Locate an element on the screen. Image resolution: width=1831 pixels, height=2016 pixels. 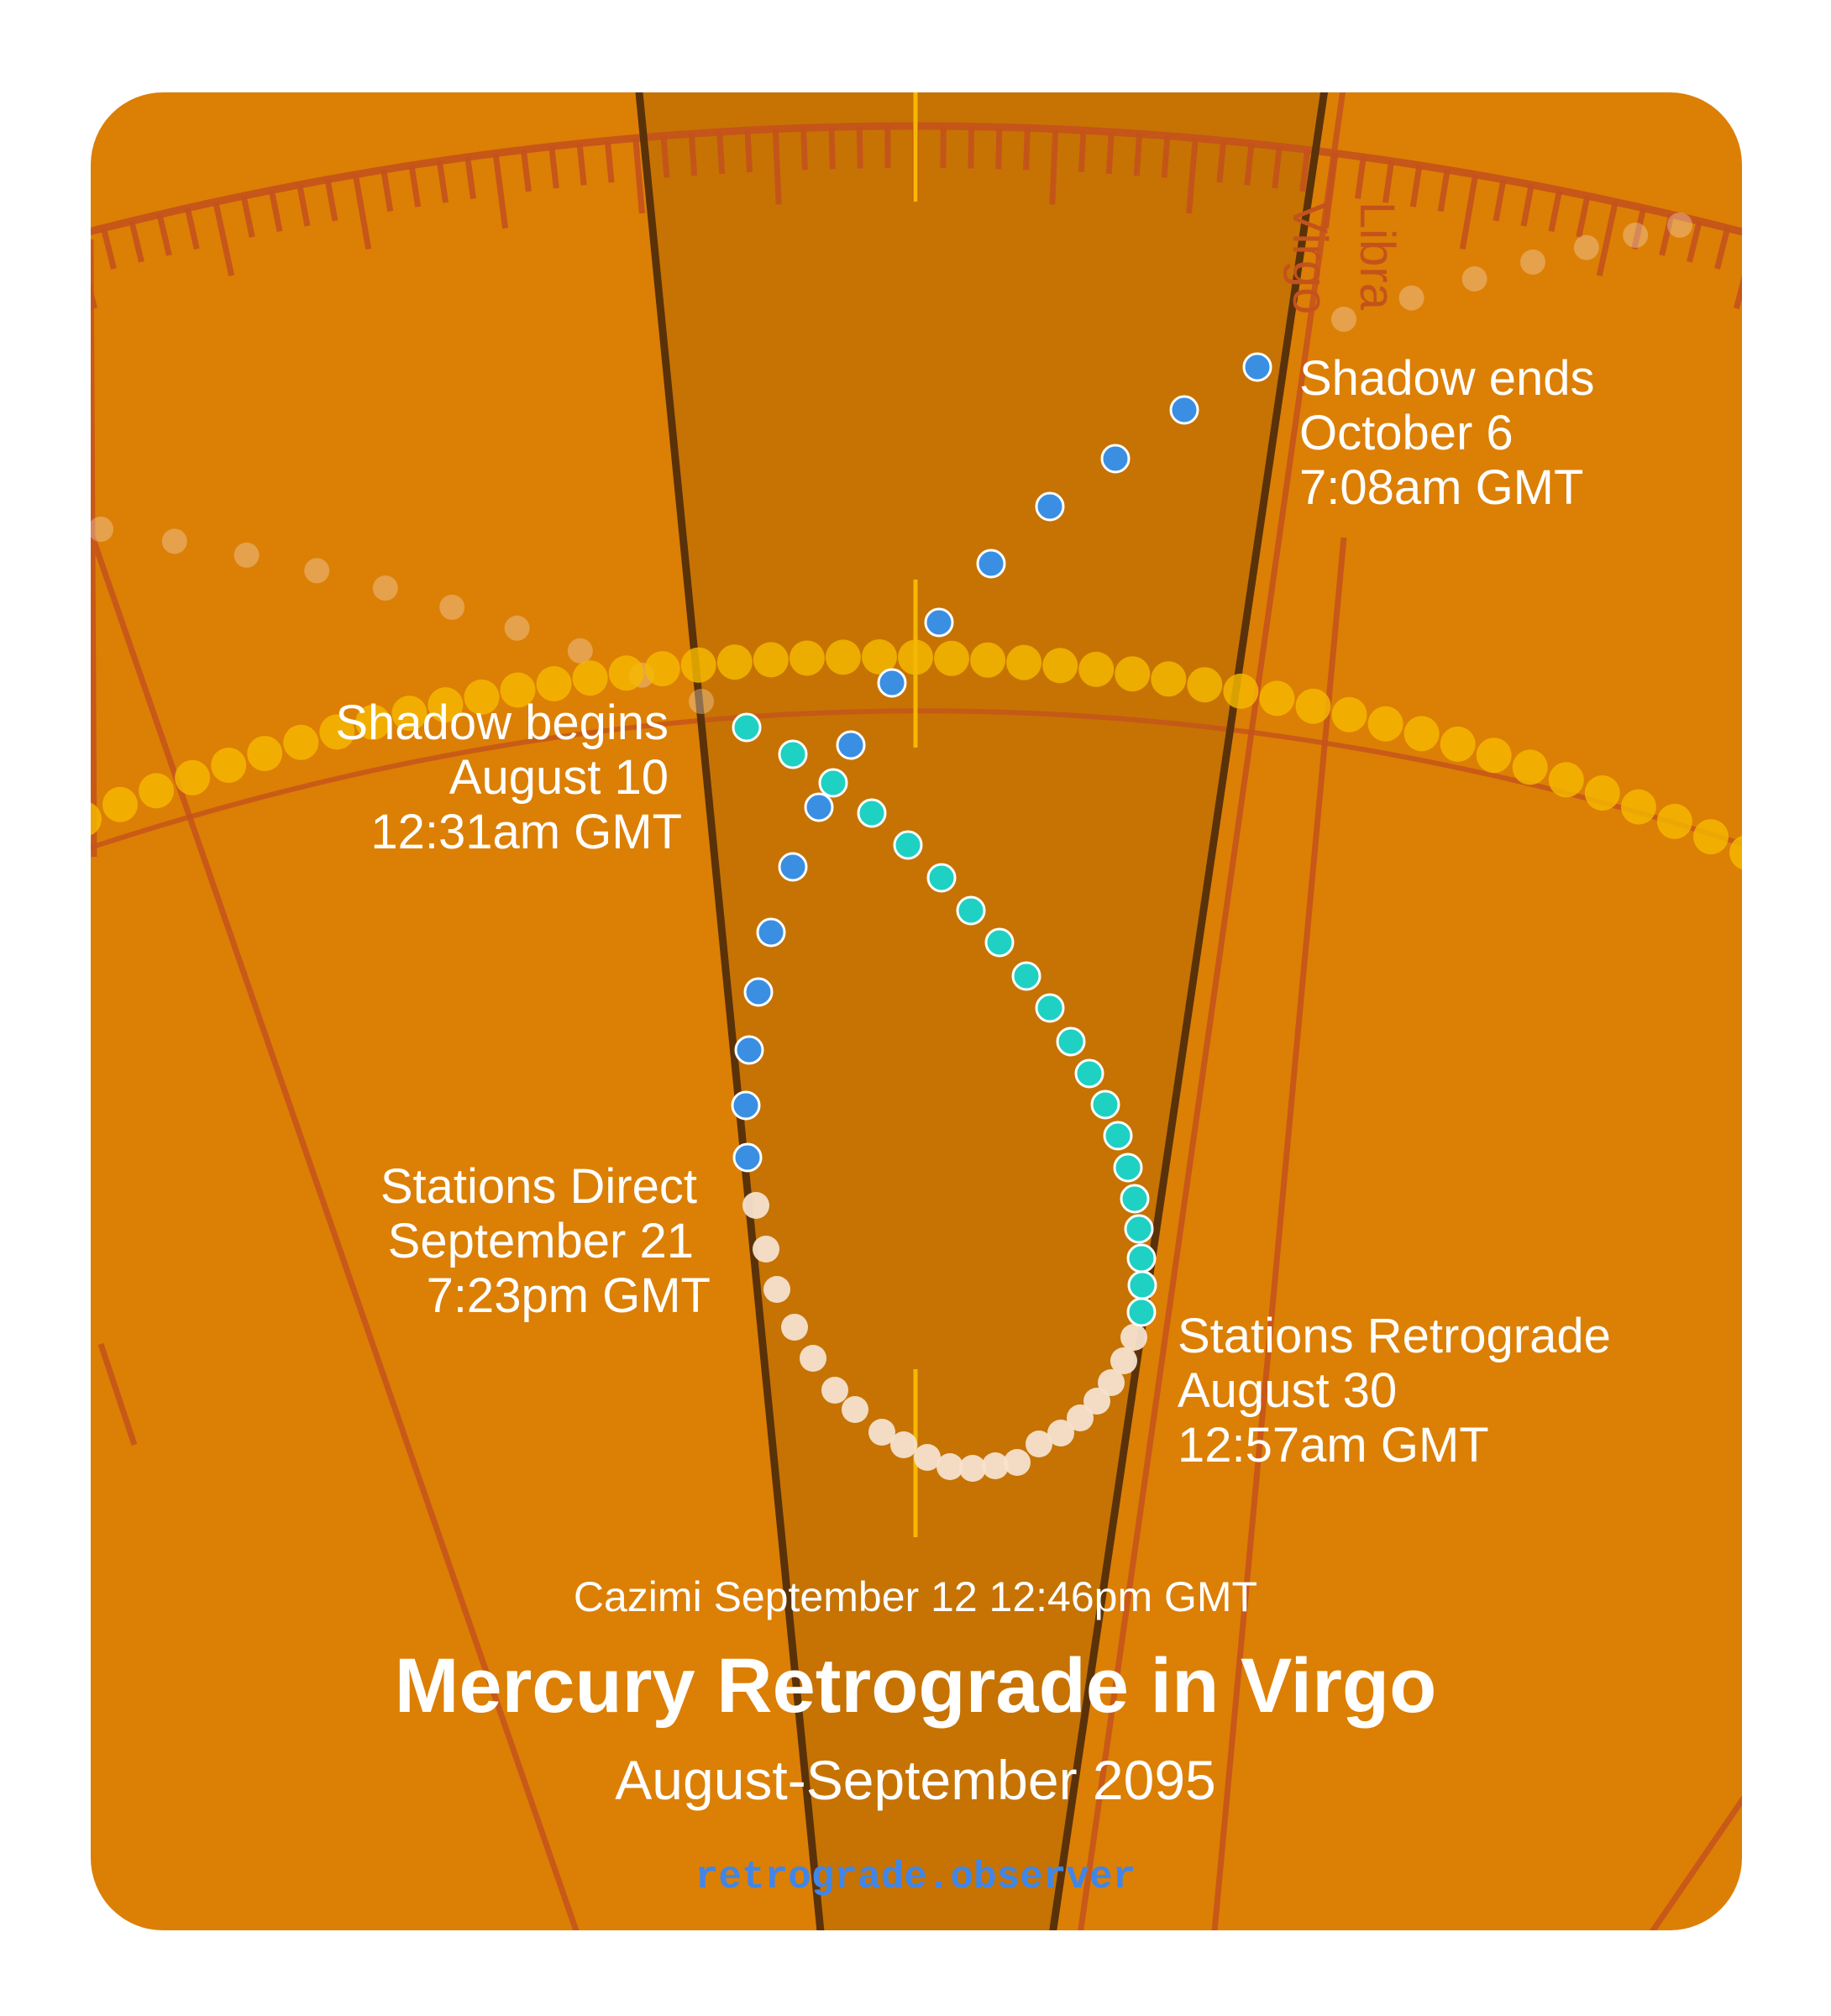
stations-direct-date: September 21 is located at coordinates (541, 1241).